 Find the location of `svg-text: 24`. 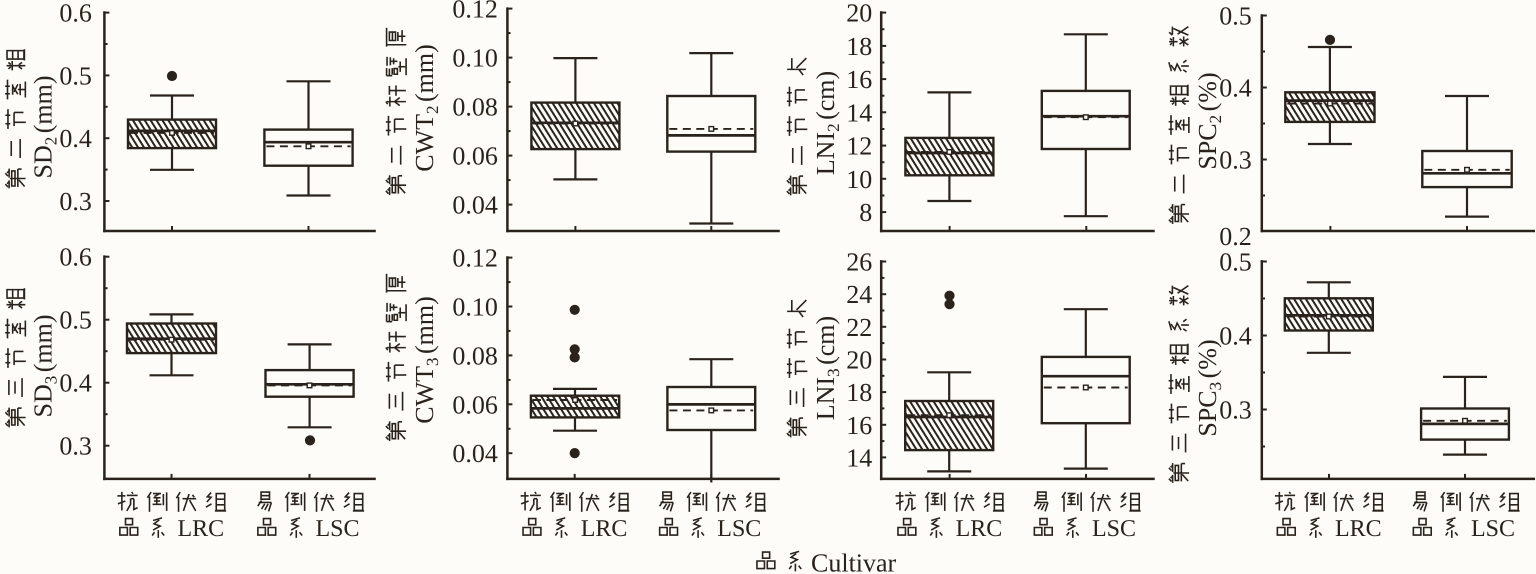

svg-text: 24 is located at coordinates (859, 294).